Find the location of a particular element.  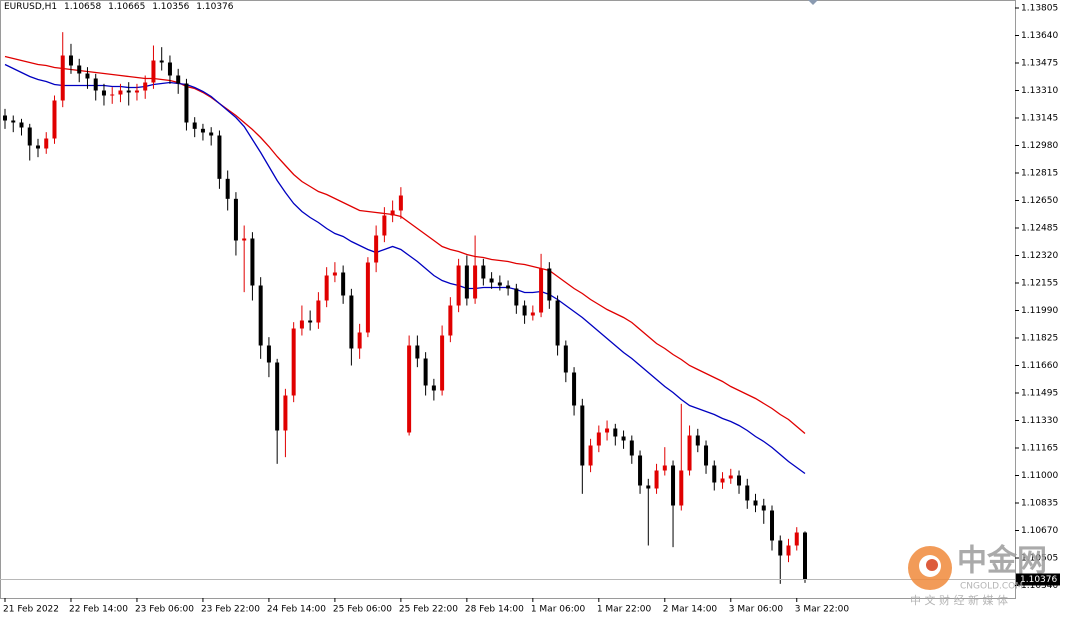

x-tick-label: 23 Feb 22:00 is located at coordinates (230, 610).